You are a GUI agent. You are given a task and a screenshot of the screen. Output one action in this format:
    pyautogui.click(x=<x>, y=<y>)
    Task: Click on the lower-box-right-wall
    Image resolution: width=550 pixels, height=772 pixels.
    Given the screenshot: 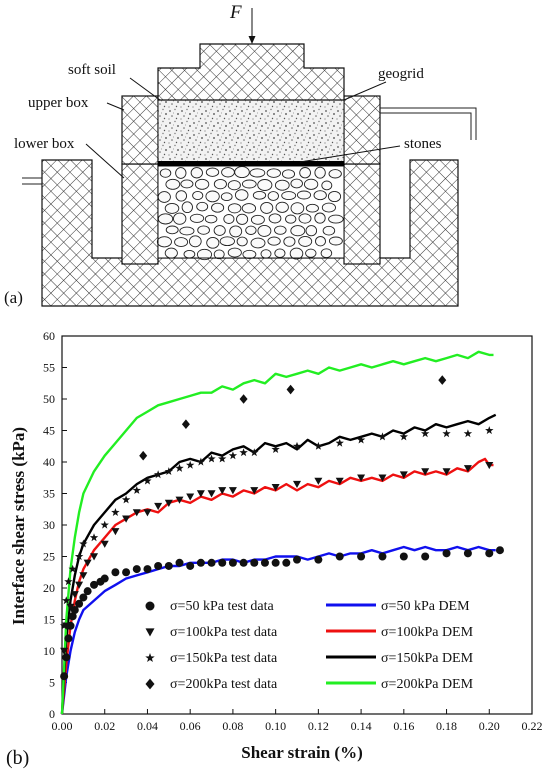 What is the action you would take?
    pyautogui.click(x=362, y=214)
    